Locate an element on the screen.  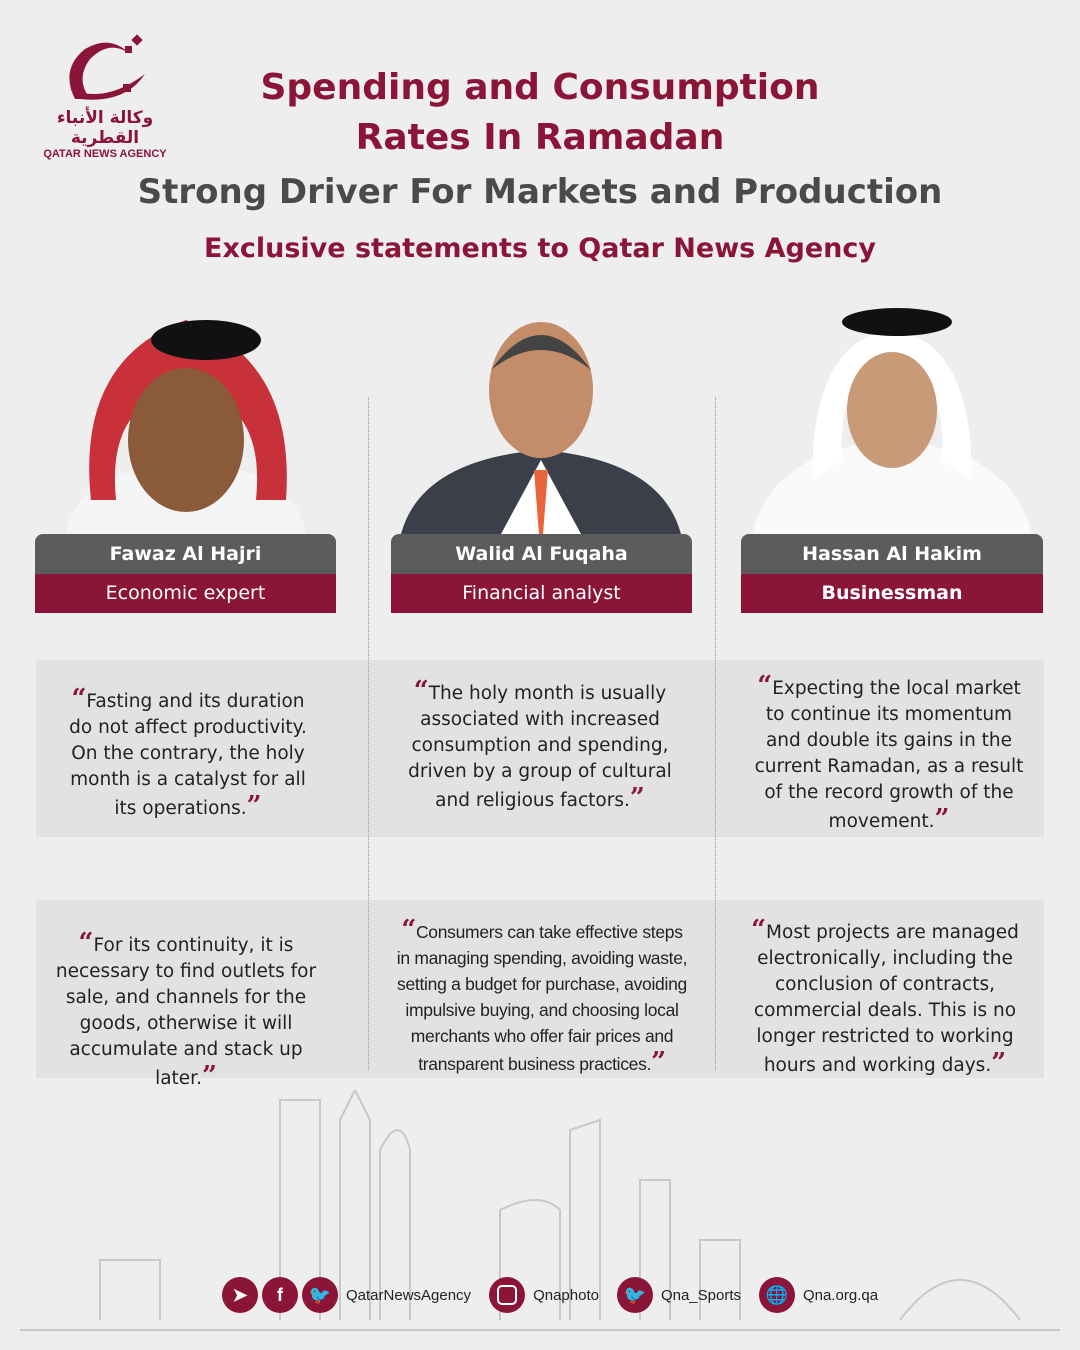
person-role: Economic expert is located at coordinates (185, 593).